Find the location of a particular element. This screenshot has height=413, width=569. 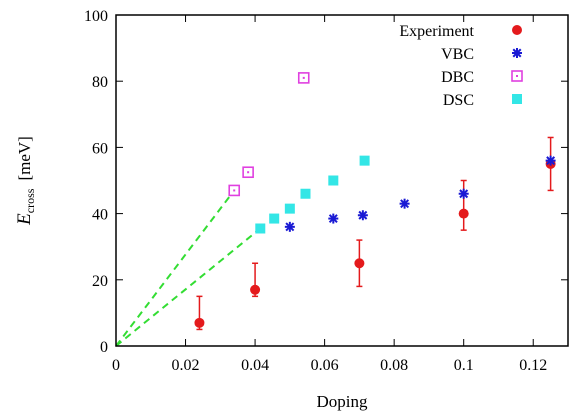

legend-label-vbc: VBC is located at coordinates (457, 54).